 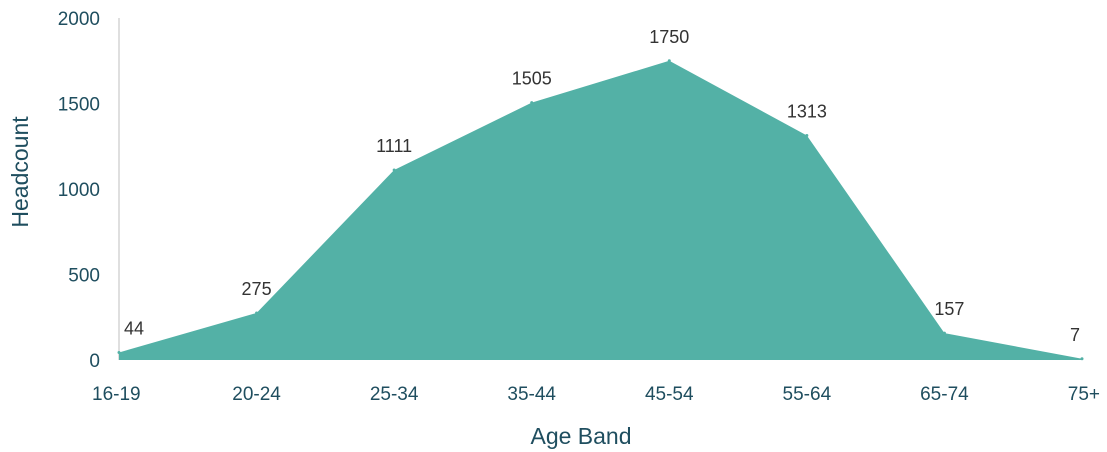 What do you see at coordinates (669, 37) in the screenshot?
I see `data-label: 1750` at bounding box center [669, 37].